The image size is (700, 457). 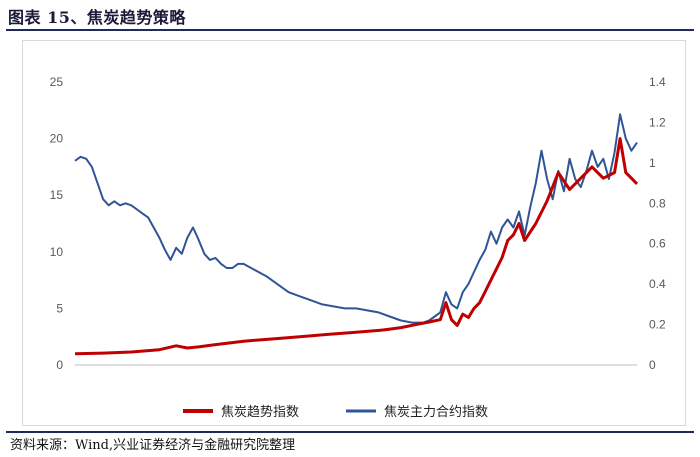 I want to click on left-tick-label: 0, so click(x=59, y=365).